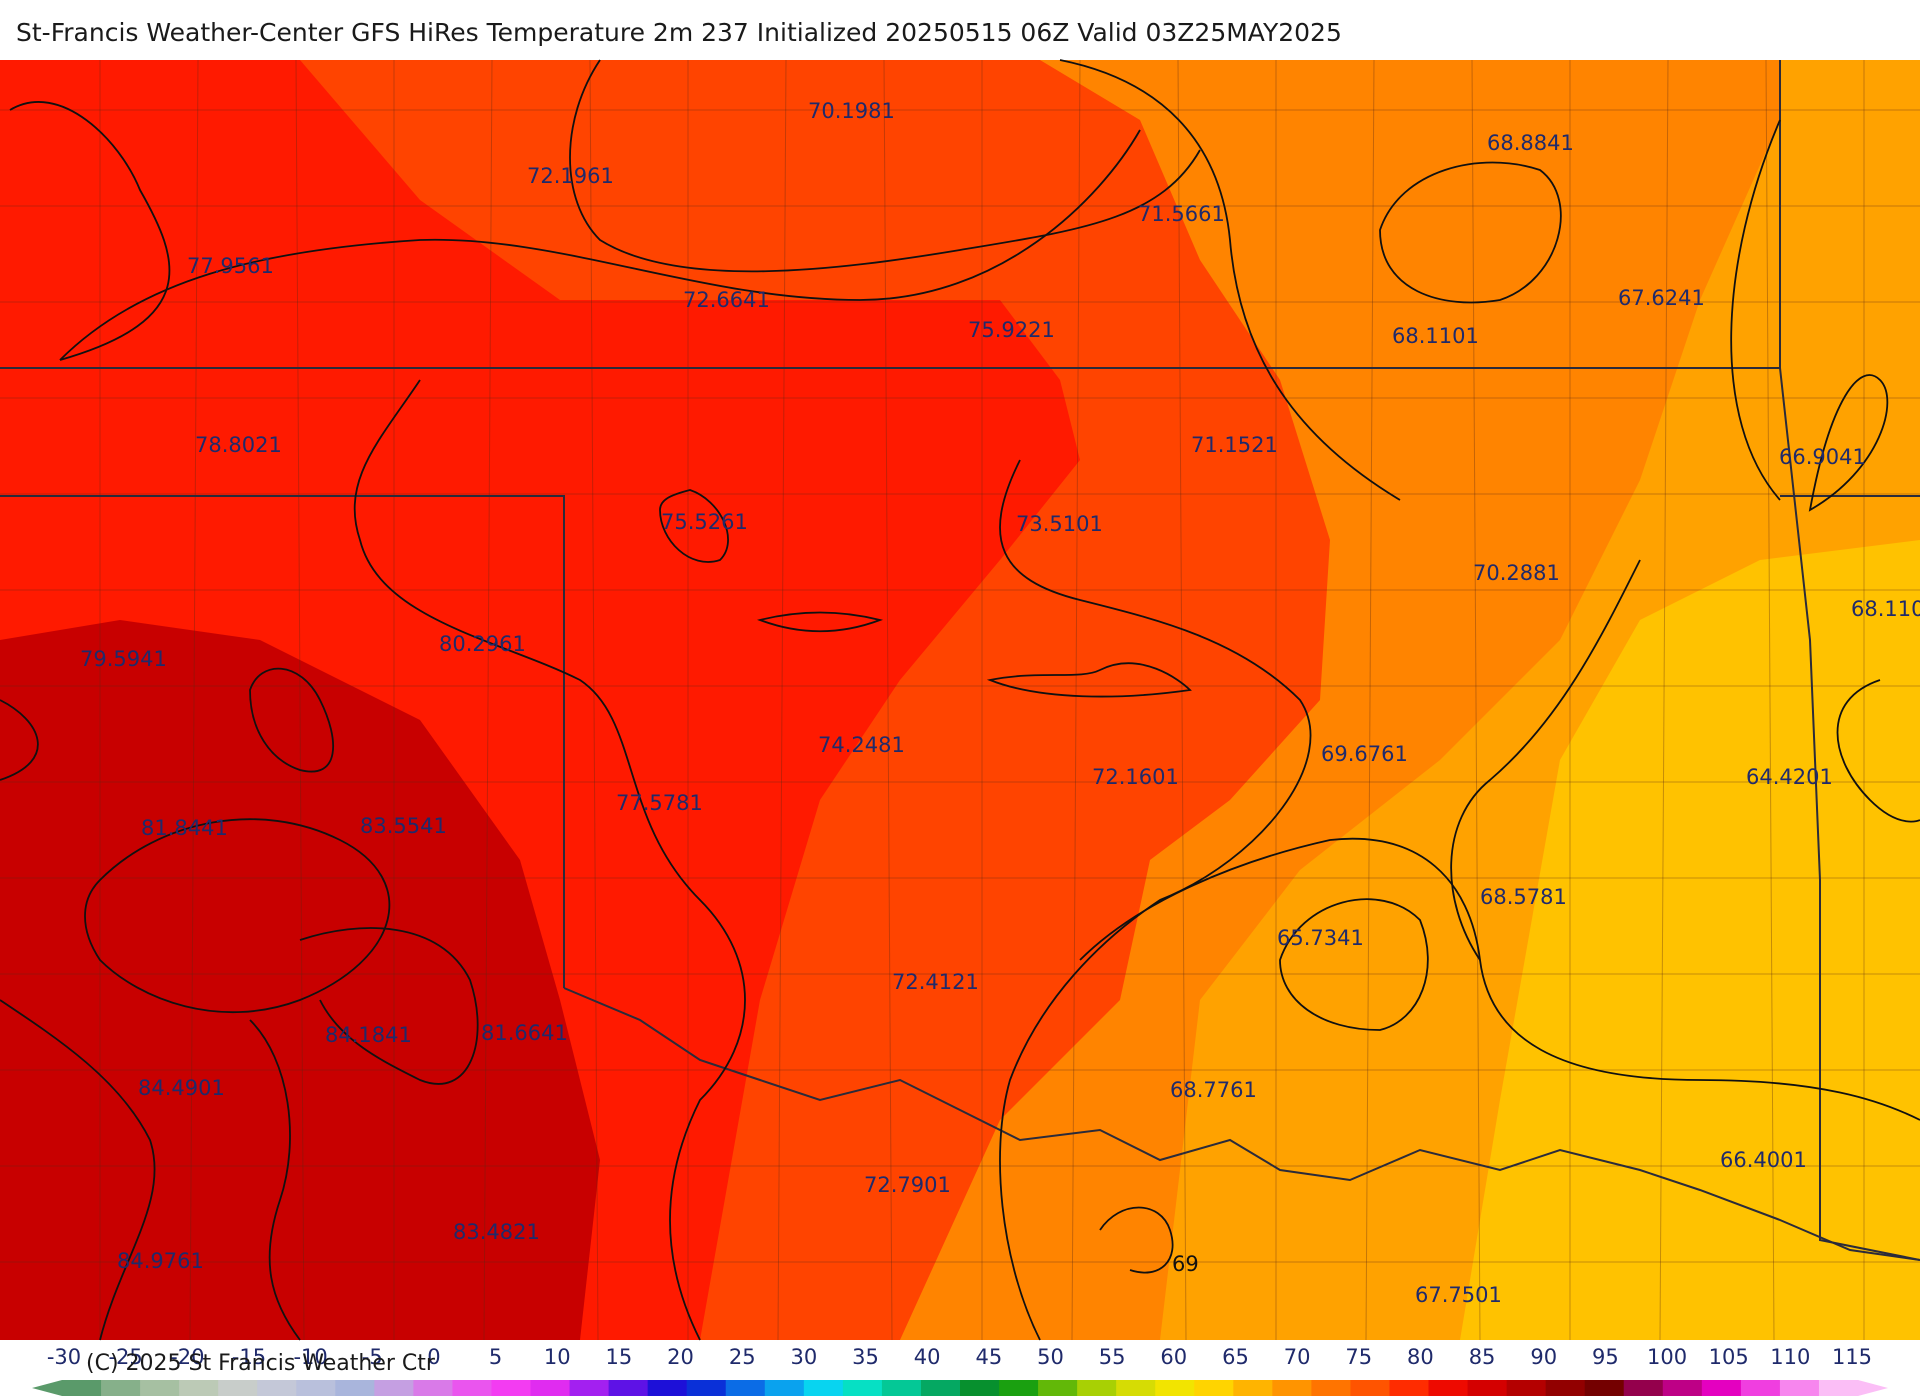  I want to click on legend-tick-label: 85, so click(1482, 1357).